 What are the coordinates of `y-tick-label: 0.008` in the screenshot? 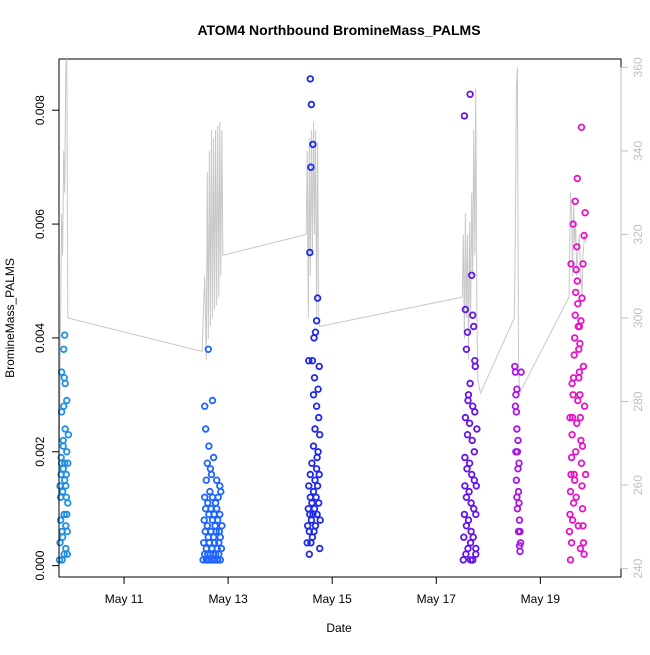 It's located at (40, 110).